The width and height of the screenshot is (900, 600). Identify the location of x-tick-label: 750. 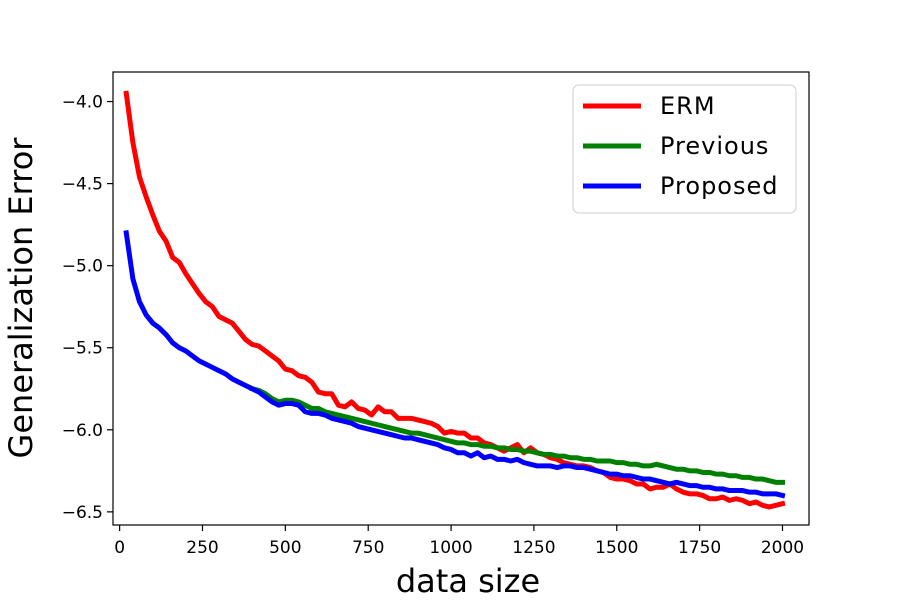
(368, 548).